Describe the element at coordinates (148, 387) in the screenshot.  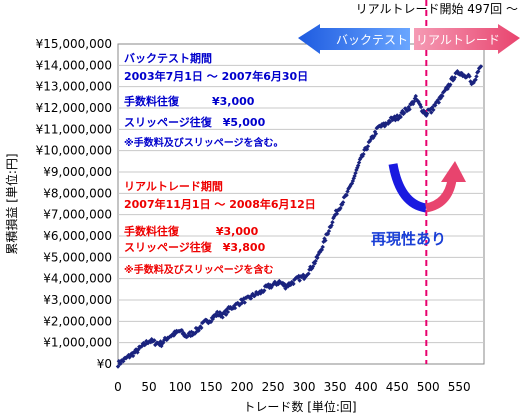
I see `x-tick-label: 50` at that location.